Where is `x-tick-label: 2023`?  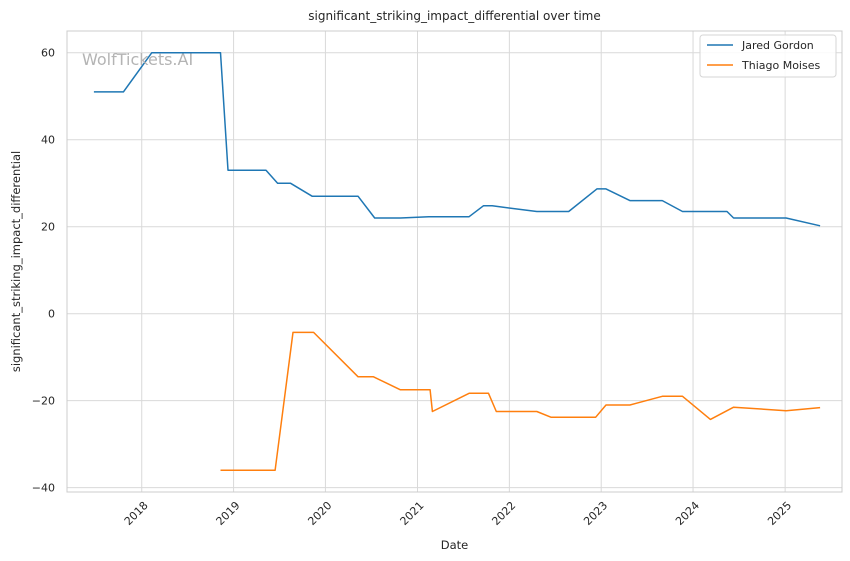 x-tick-label: 2023 is located at coordinates (595, 513).